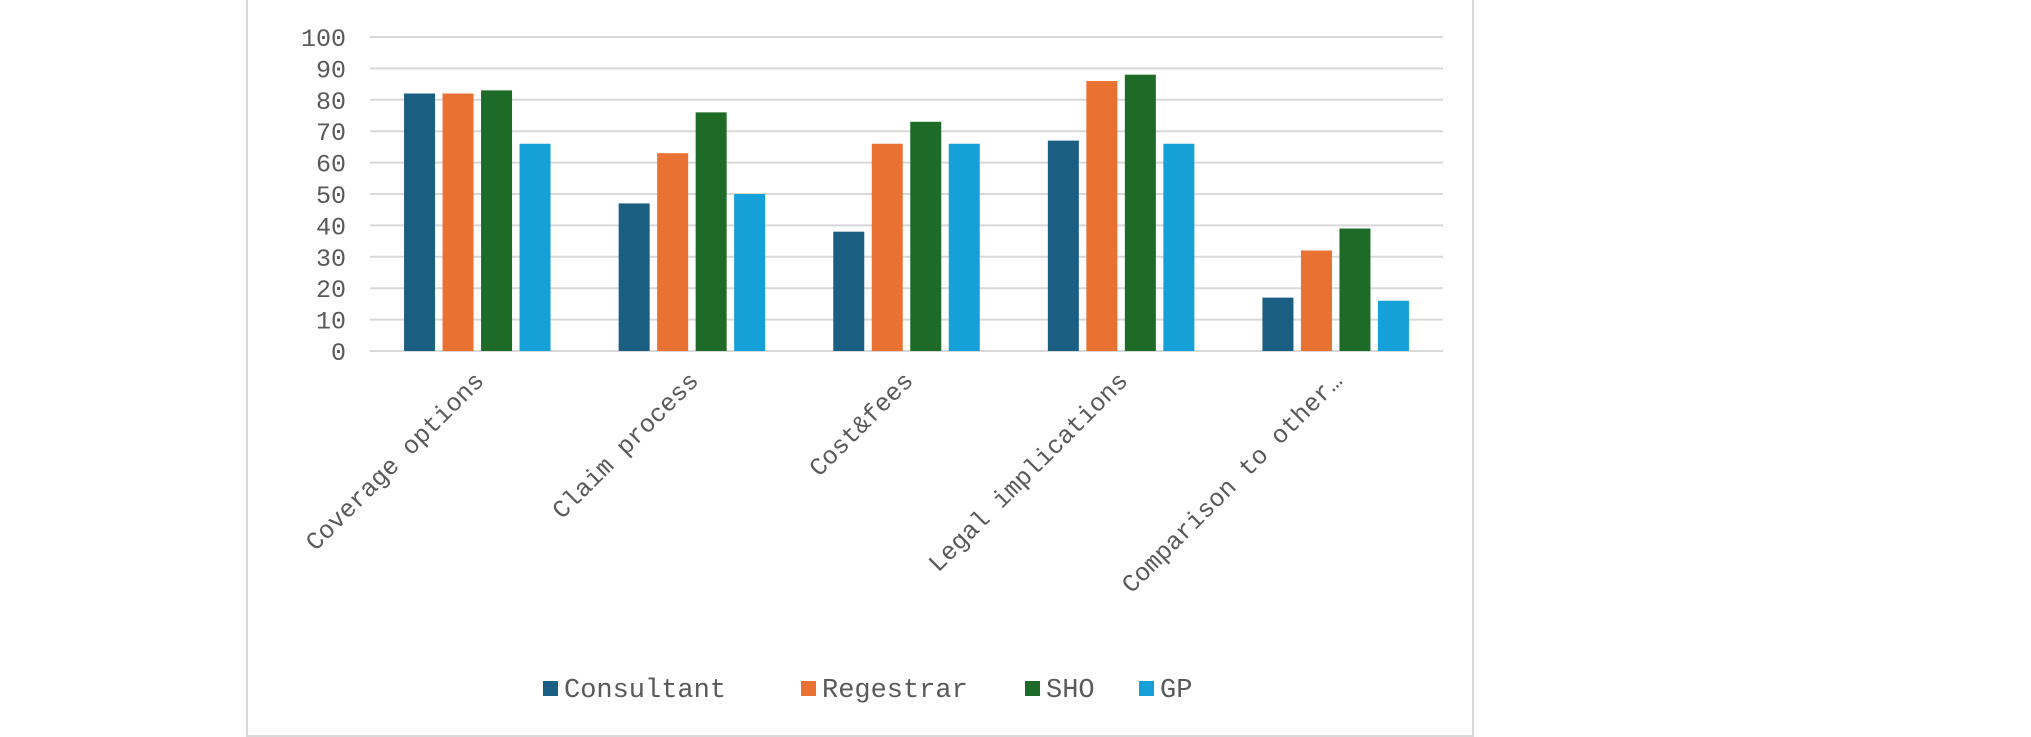 This screenshot has height=737, width=2031. What do you see at coordinates (338, 353) in the screenshot?
I see `y-tick-label: 0` at bounding box center [338, 353].